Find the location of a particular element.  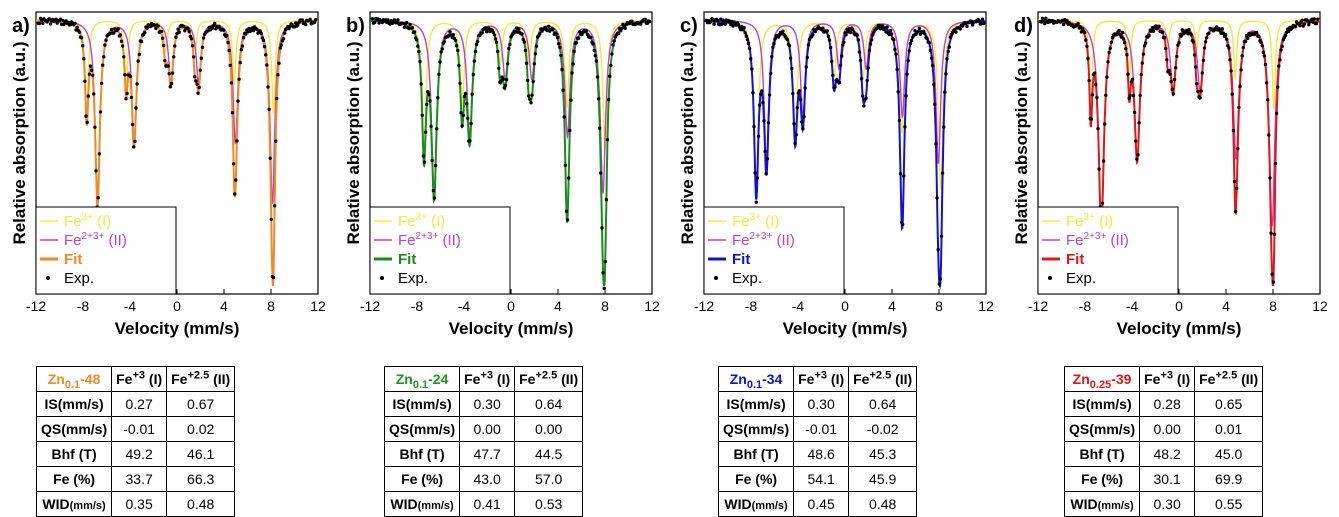

legend-fit-label: Fit is located at coordinates (741, 259).